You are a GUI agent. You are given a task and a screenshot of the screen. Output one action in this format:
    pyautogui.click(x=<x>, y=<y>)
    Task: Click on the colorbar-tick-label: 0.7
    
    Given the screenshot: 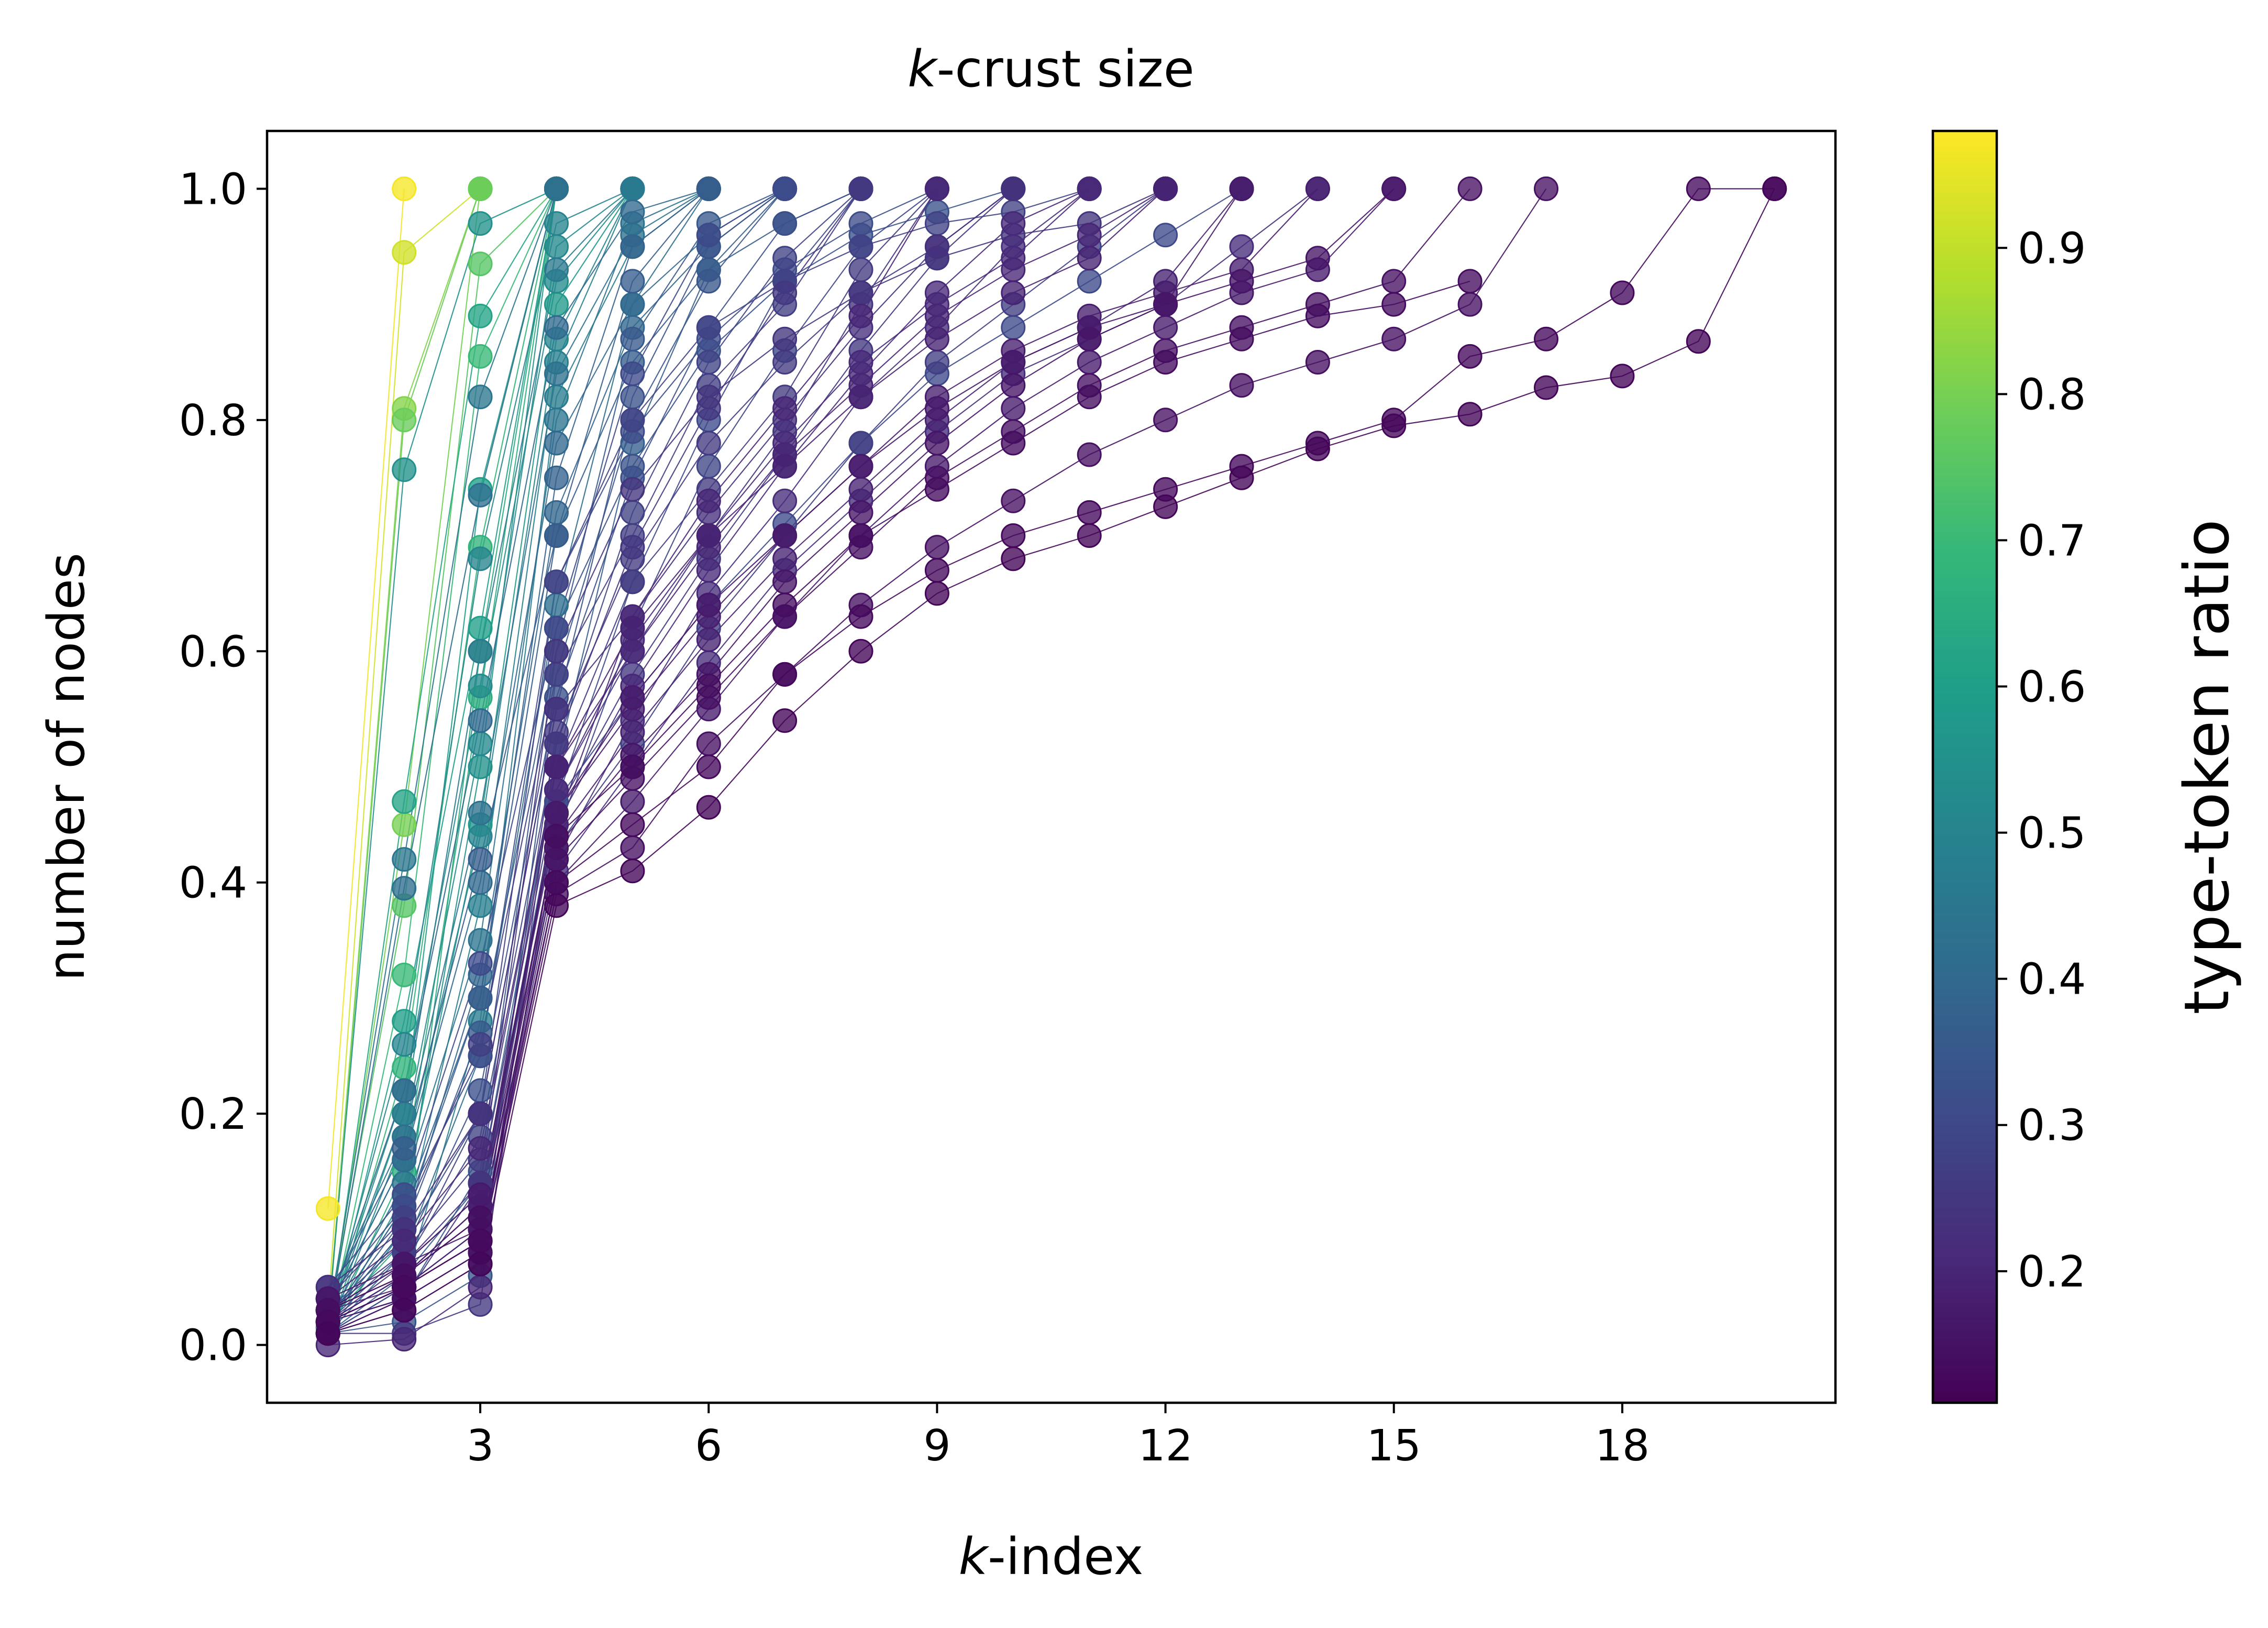 What is the action you would take?
    pyautogui.click(x=2052, y=541)
    